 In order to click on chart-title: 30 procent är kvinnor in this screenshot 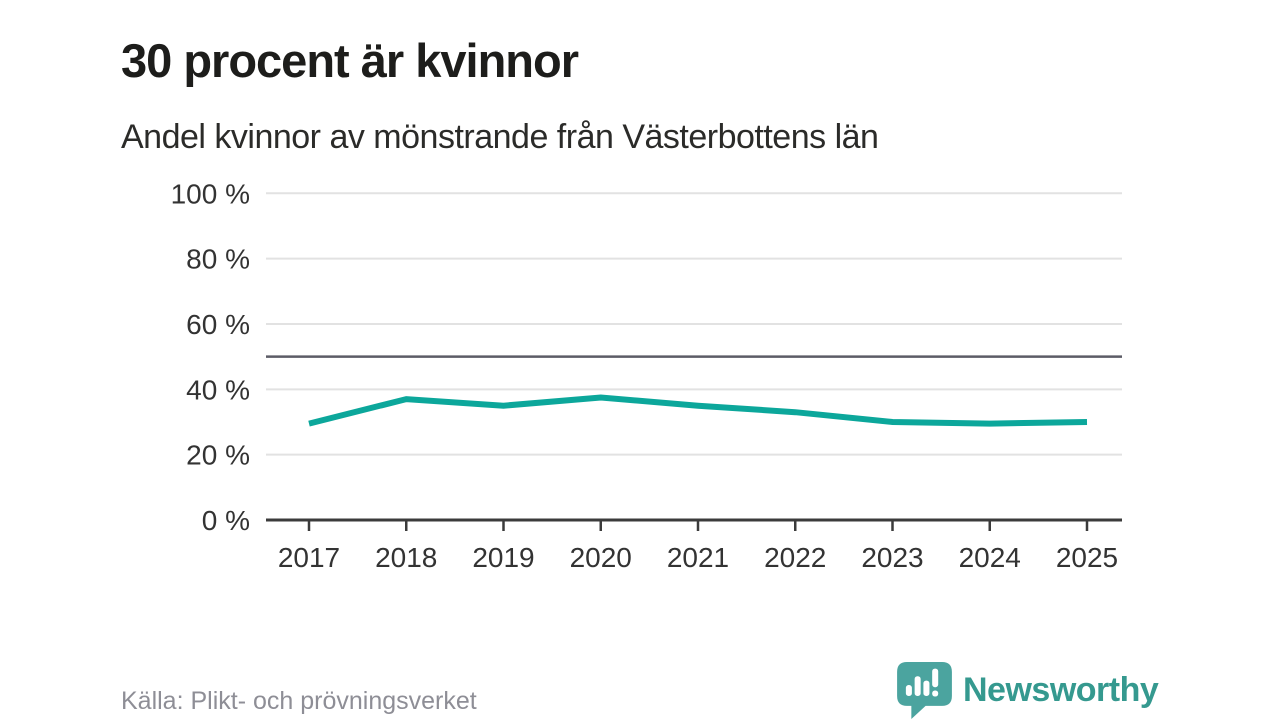, I will do `click(350, 61)`.